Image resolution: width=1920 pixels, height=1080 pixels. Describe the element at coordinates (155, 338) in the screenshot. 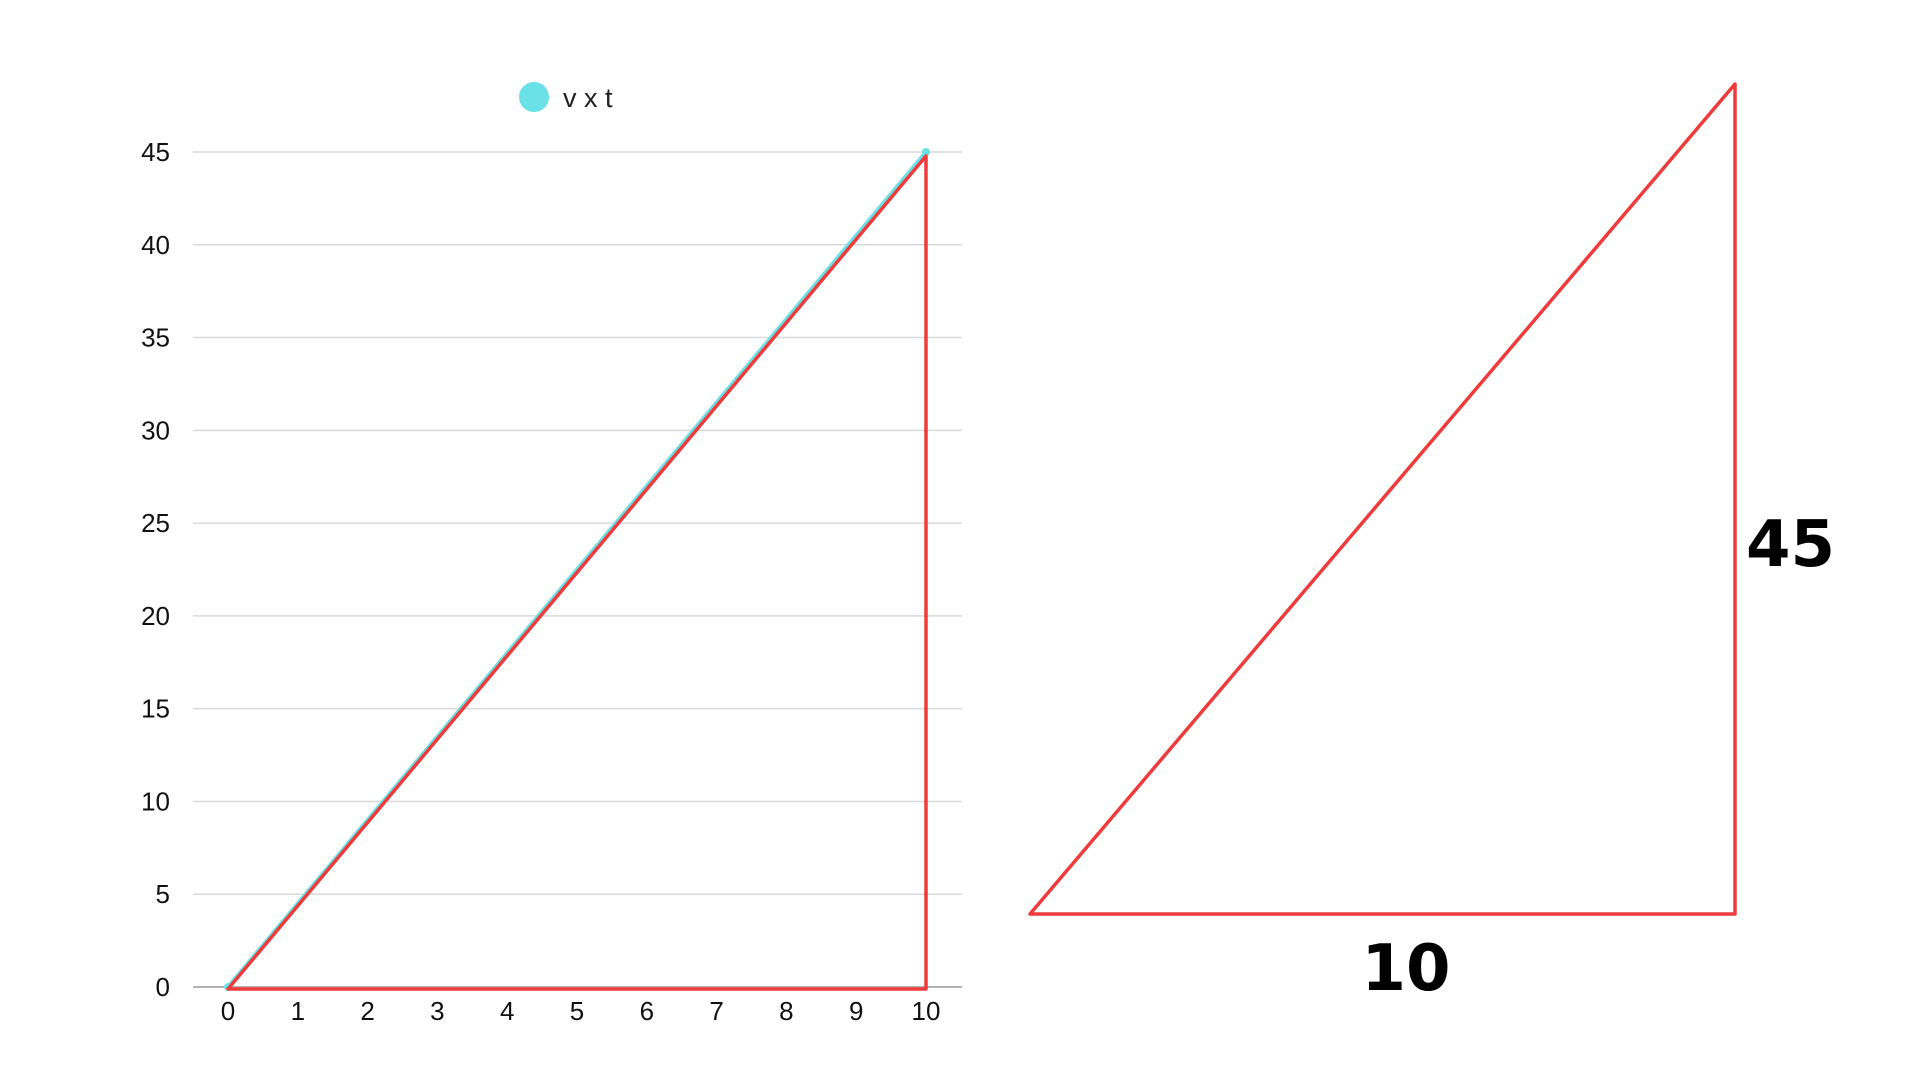

I see `y-tick-label: 35` at that location.